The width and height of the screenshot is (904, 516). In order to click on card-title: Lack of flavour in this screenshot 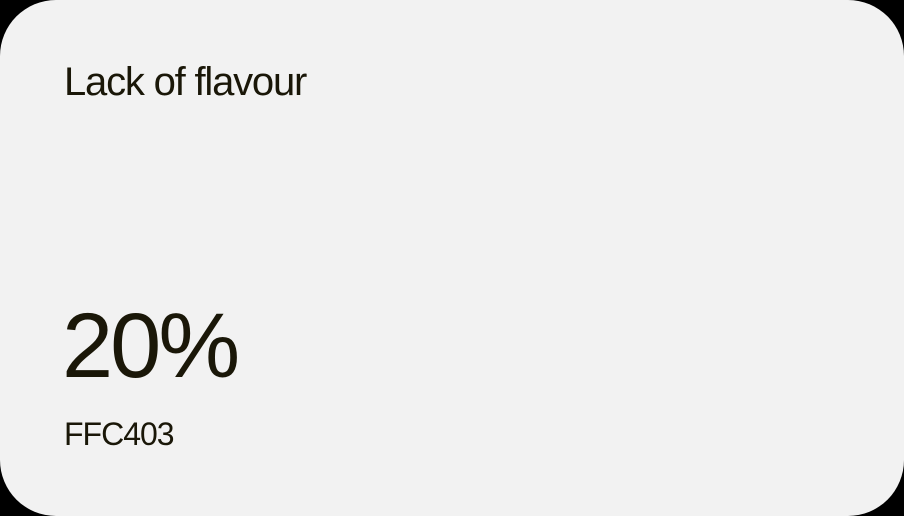, I will do `click(185, 82)`.